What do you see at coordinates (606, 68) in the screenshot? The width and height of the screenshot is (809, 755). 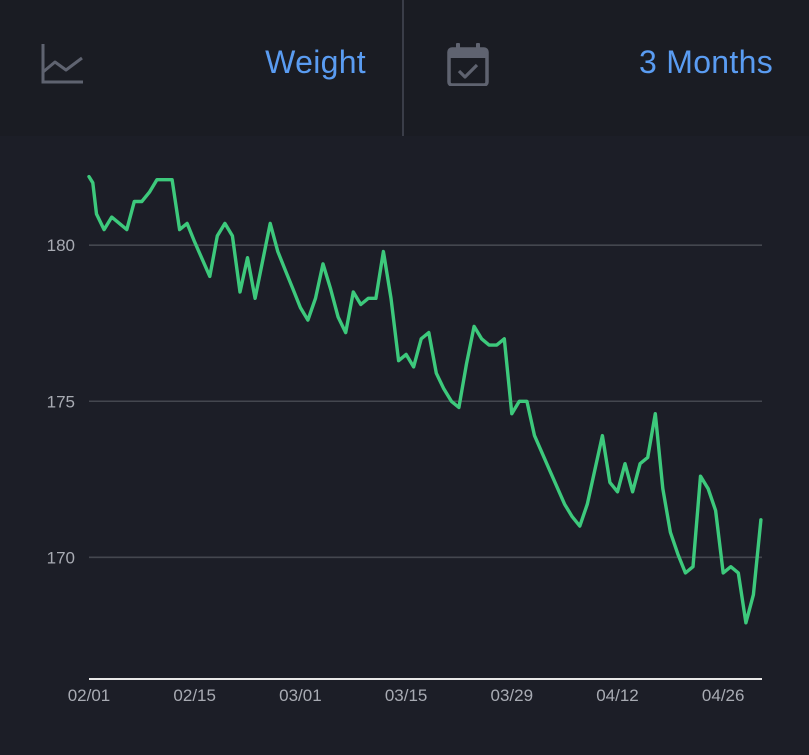 I see `range-selector: 3 Months` at bounding box center [606, 68].